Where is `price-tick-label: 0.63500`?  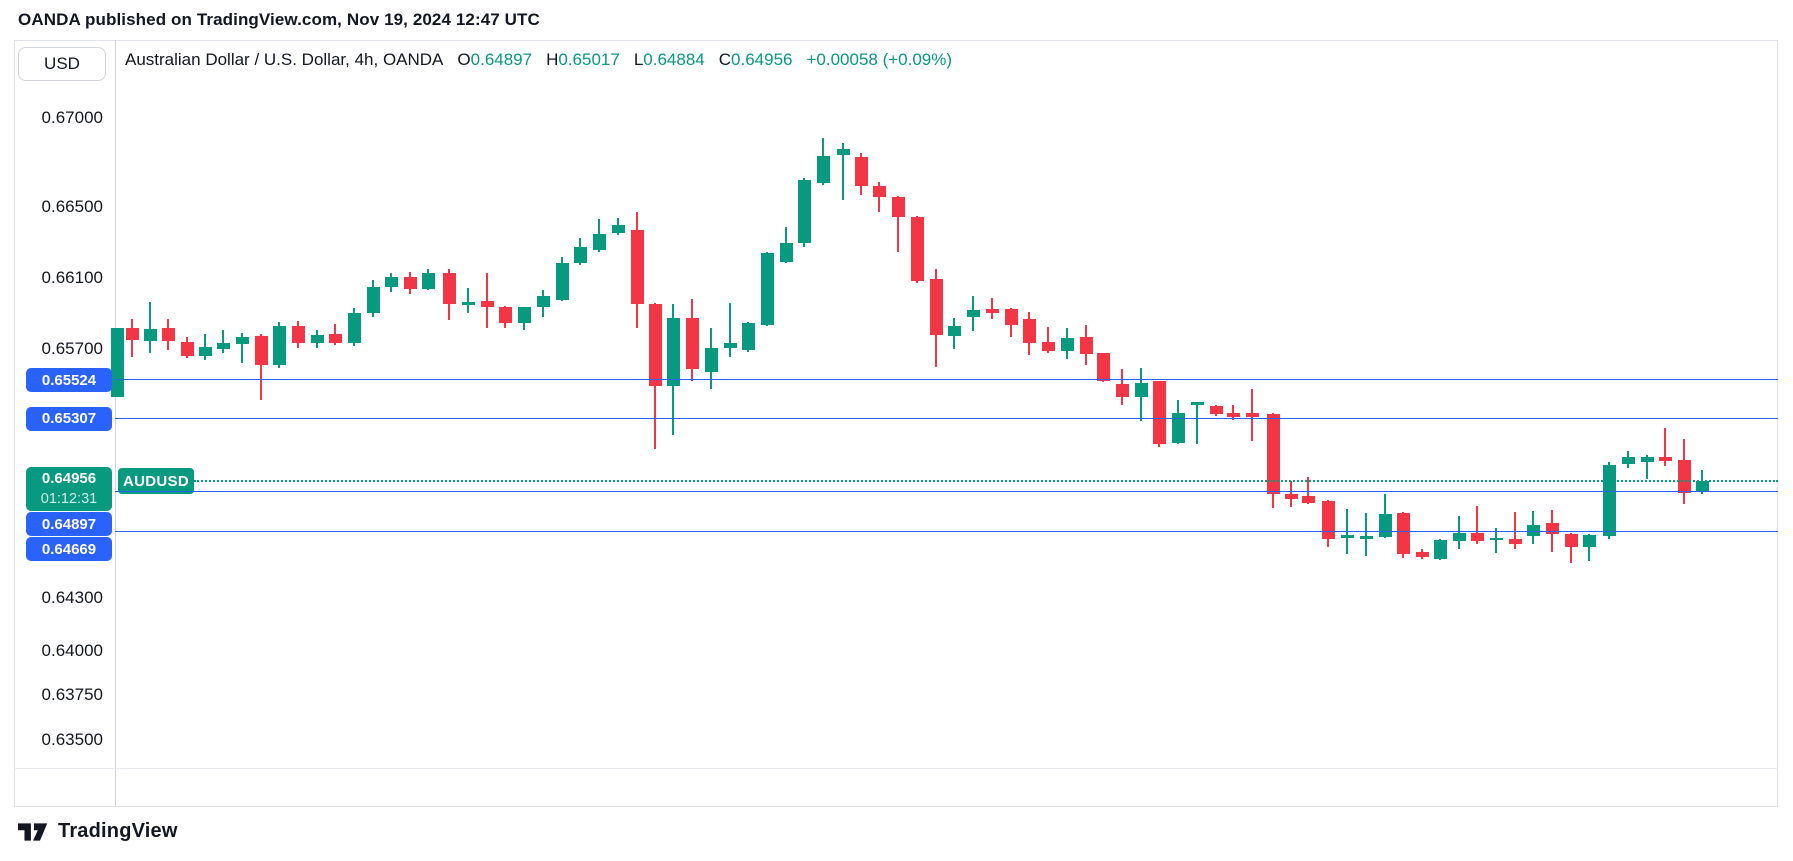
price-tick-label: 0.63500 is located at coordinates (72, 739).